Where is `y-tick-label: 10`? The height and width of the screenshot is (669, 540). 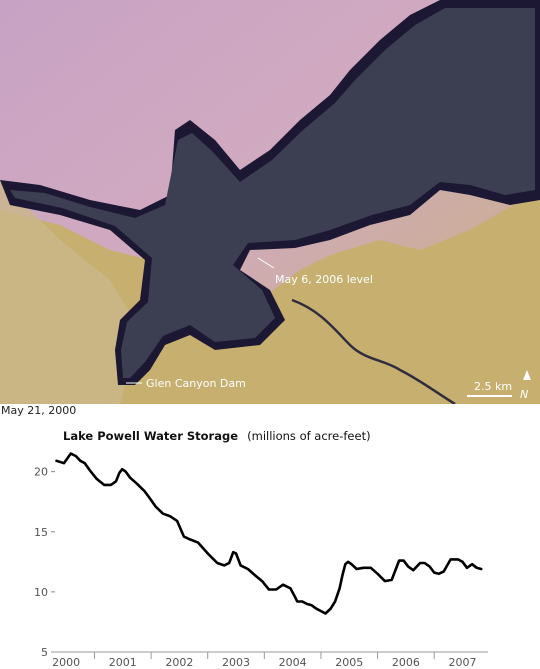 y-tick-label: 10 is located at coordinates (41, 592).